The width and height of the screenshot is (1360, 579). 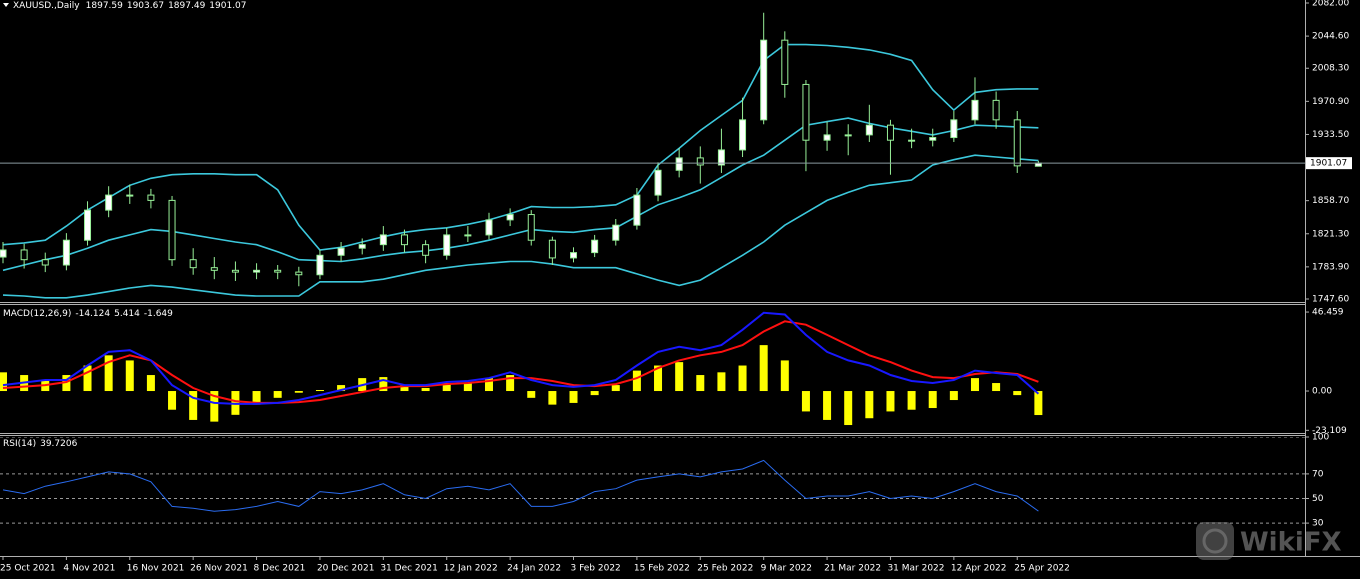 I want to click on symbol: XAUUSD.,Daily, so click(x=46, y=6).